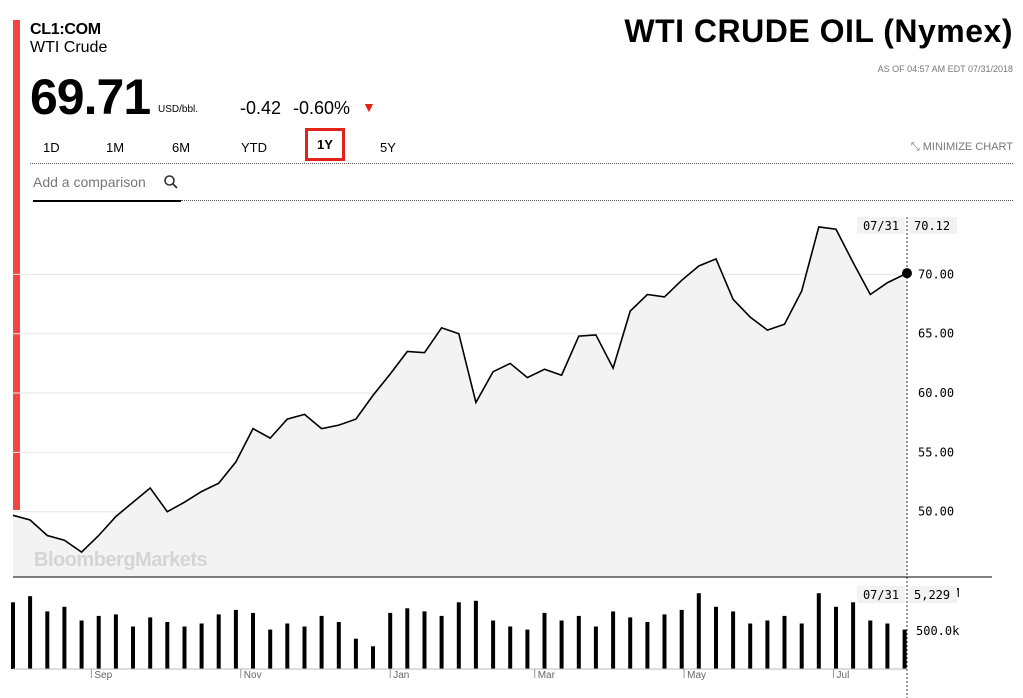 The image size is (1023, 698). Describe the element at coordinates (115, 147) in the screenshot. I see `range-tab-1m: 1M` at that location.